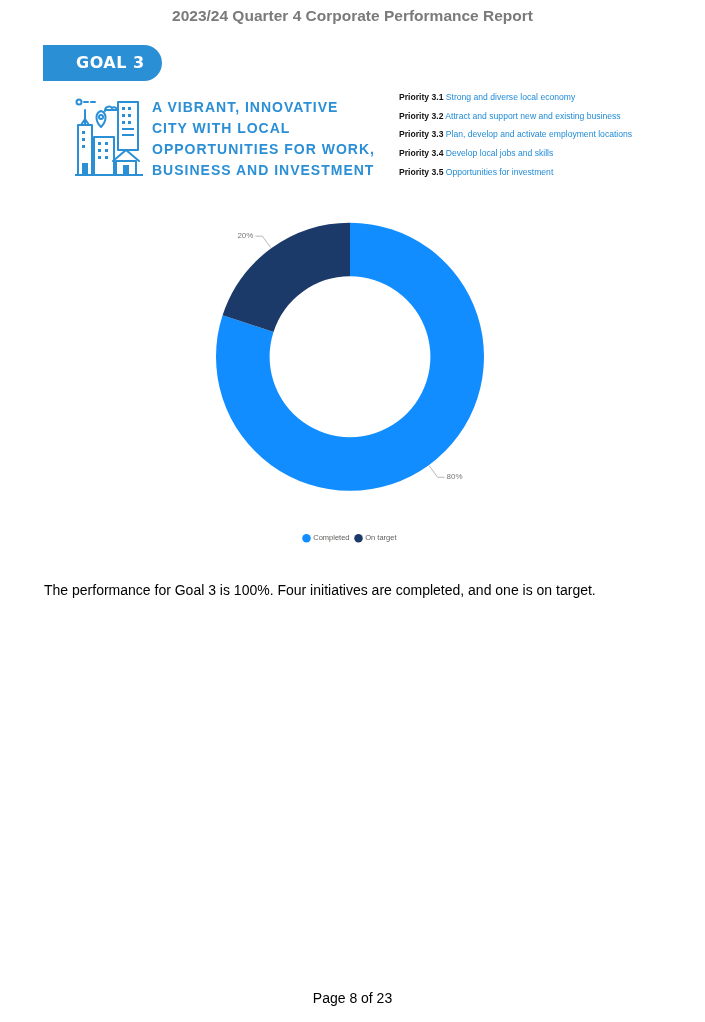  Describe the element at coordinates (352, 998) in the screenshot. I see `text: Page 8 of 23` at that location.